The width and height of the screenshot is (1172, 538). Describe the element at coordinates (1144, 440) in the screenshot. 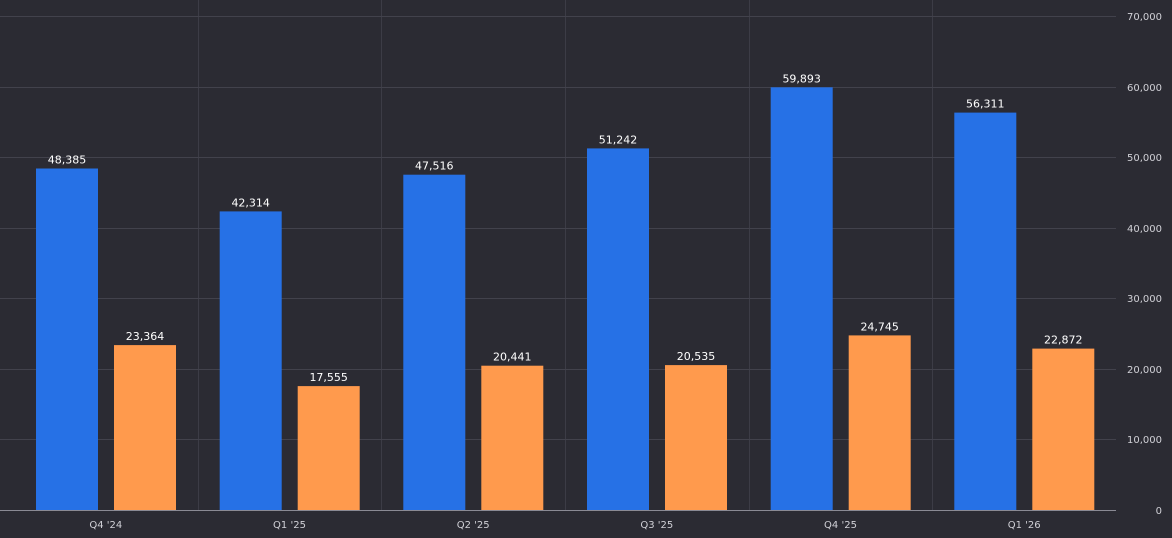

I see `y-tick-label: 10,000` at that location.